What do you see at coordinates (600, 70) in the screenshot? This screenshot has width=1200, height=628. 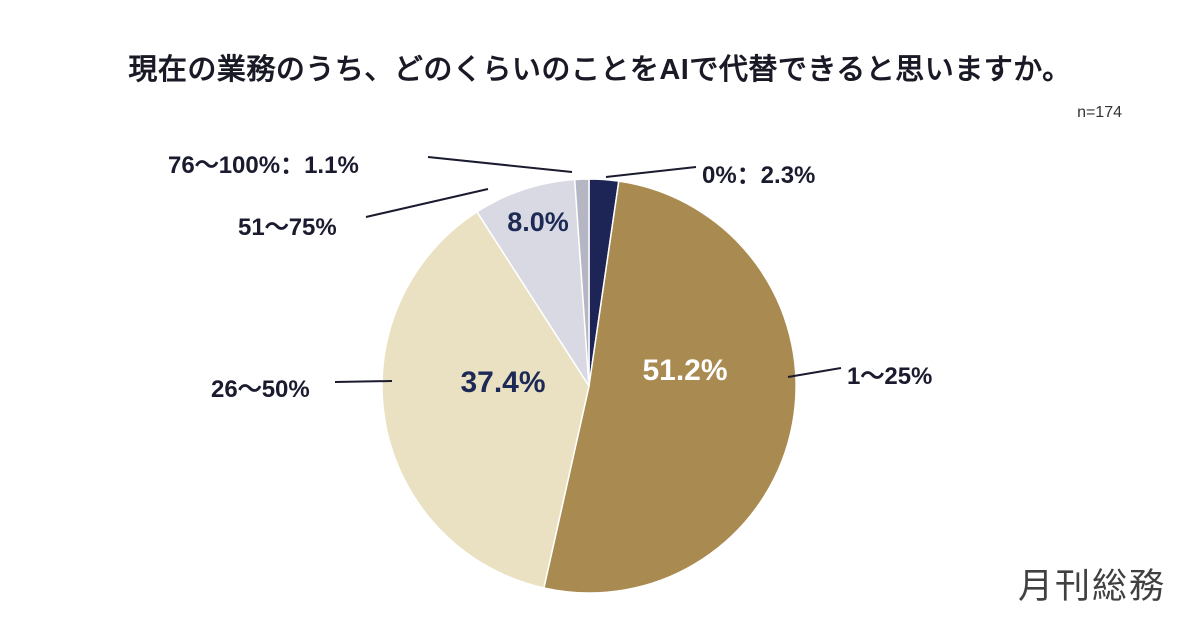 I see `chart-title: 現在の業務のうち、どのくらいのことをAIで代替できると思いますか。` at bounding box center [600, 70].